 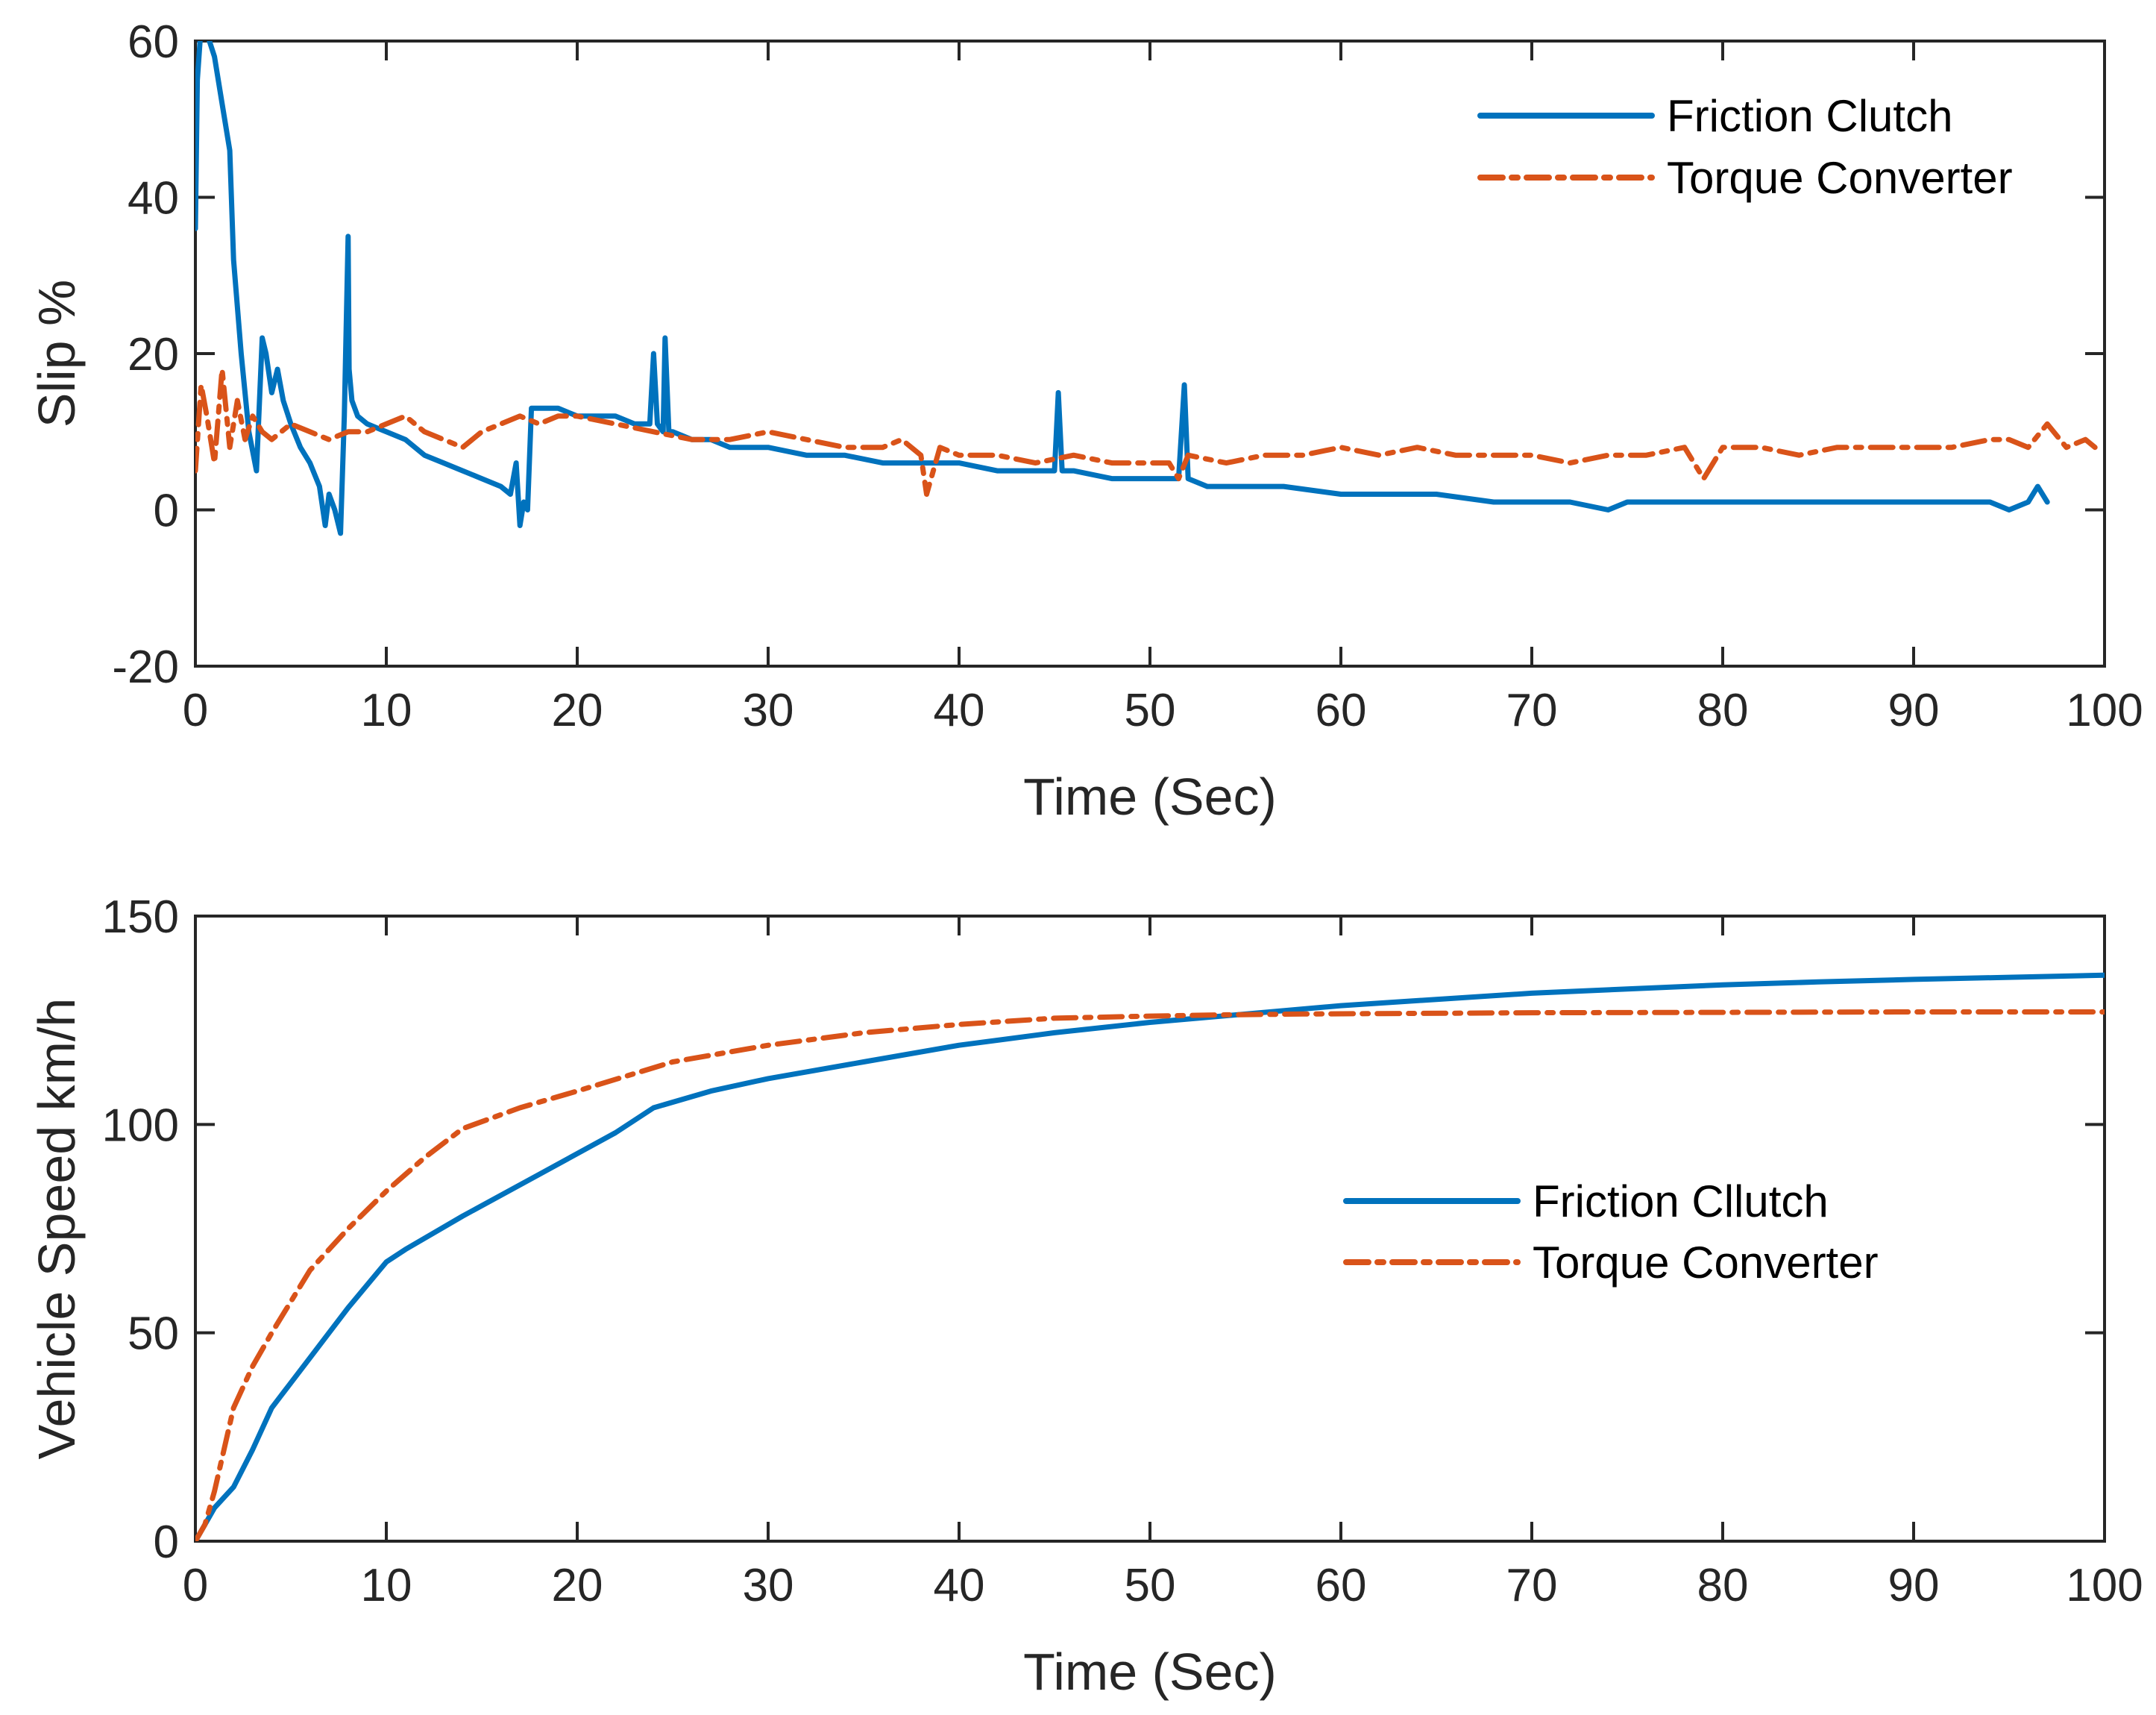 What do you see at coordinates (1341, 1585) in the screenshot?
I see `speed-x-tick-label: 60` at bounding box center [1341, 1585].